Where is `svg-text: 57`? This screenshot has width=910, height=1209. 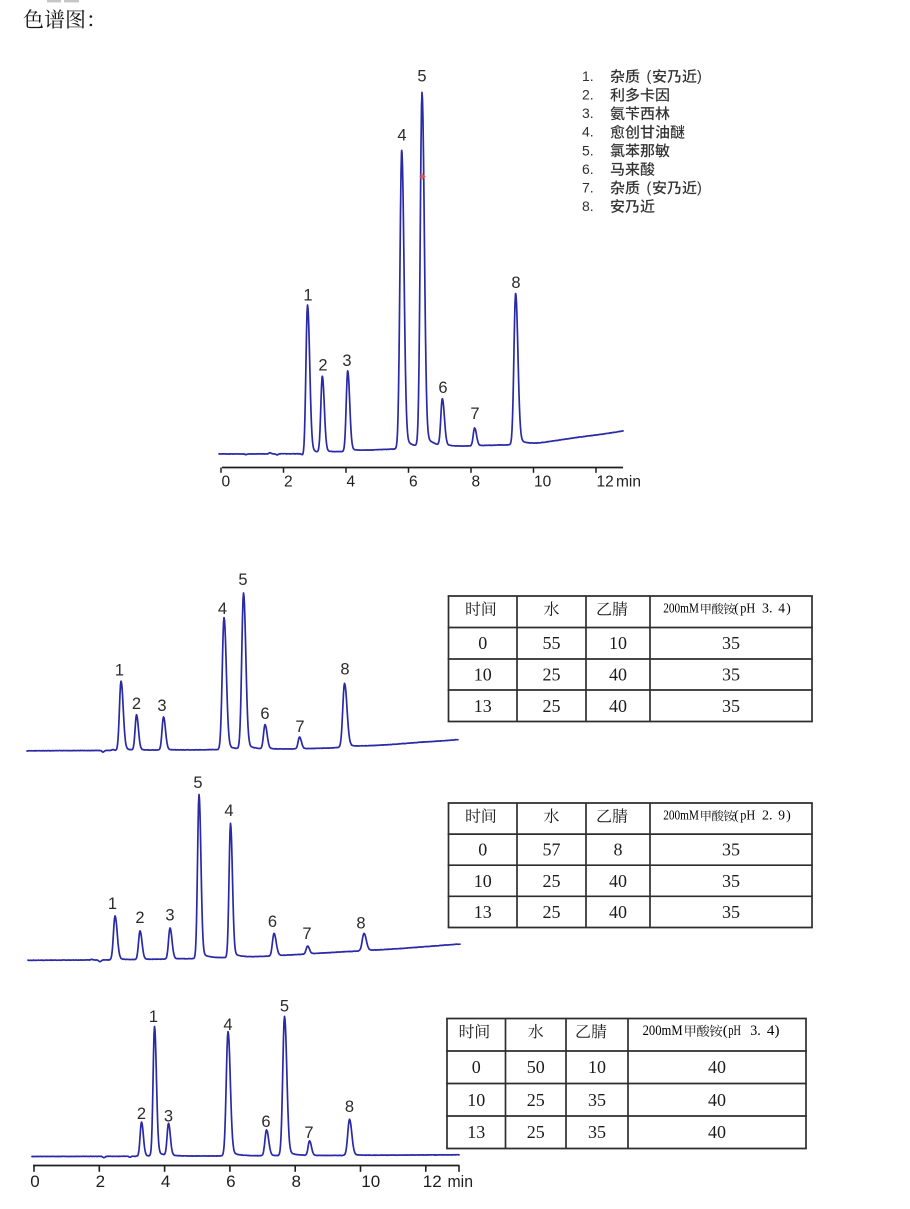 svg-text: 57 is located at coordinates (552, 850).